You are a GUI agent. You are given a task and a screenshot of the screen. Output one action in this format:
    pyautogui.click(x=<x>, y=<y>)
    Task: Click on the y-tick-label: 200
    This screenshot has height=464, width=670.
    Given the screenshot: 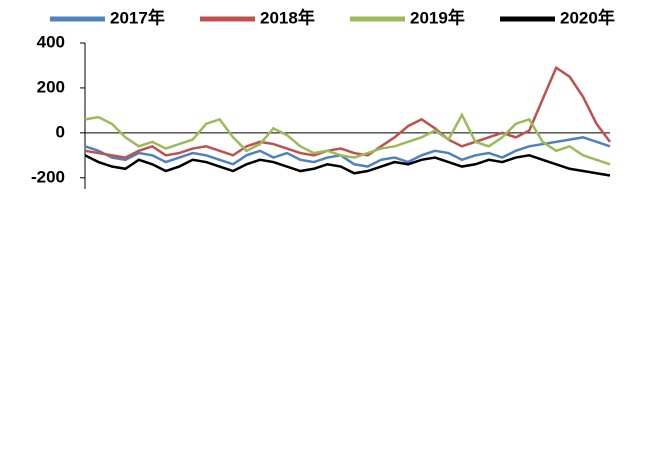 What is the action you would take?
    pyautogui.click(x=51, y=86)
    